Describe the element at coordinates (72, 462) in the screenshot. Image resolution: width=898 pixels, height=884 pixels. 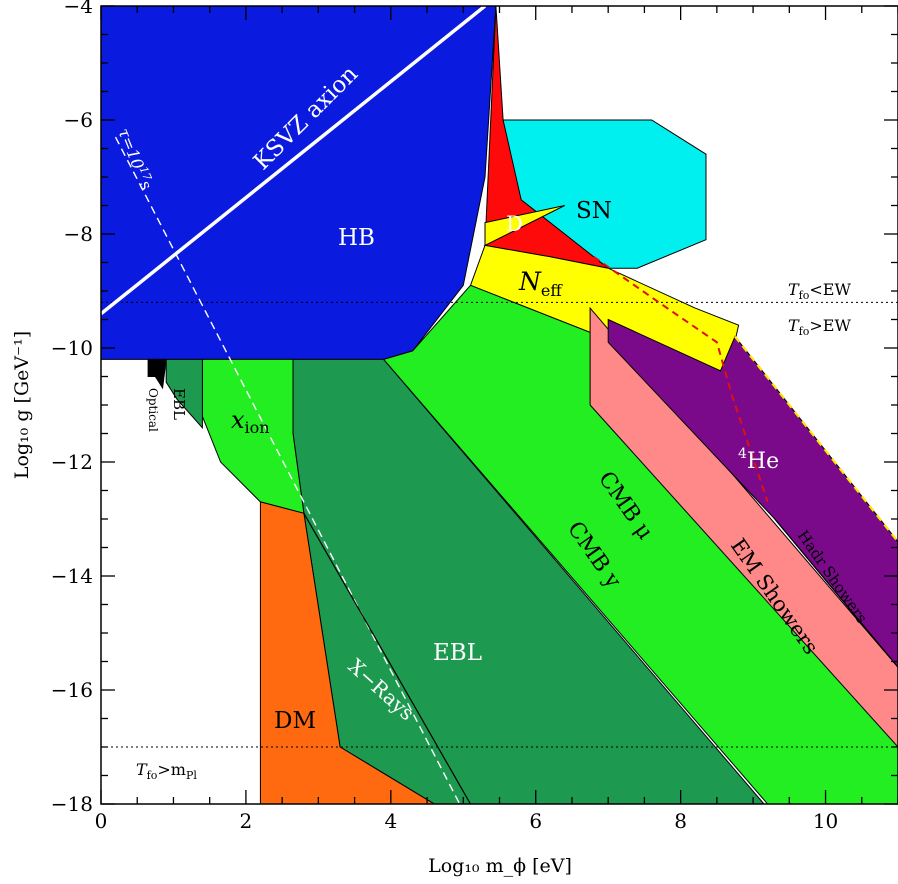
I see `y-tick-label: −12` at that location.